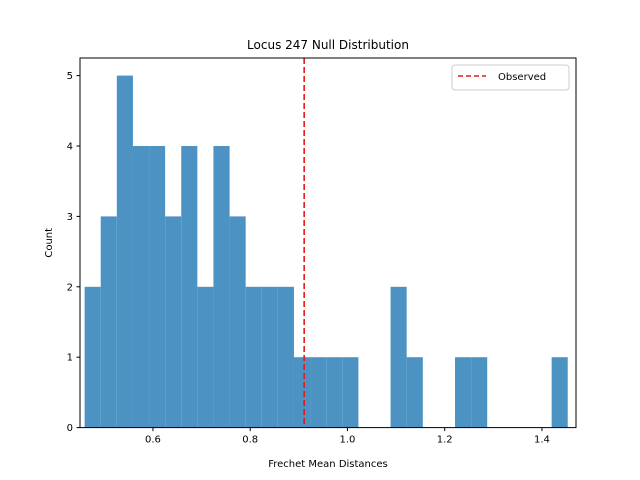 The width and height of the screenshot is (640, 480). Describe the element at coordinates (70, 358) in the screenshot. I see `y-tick-label: 1` at that location.